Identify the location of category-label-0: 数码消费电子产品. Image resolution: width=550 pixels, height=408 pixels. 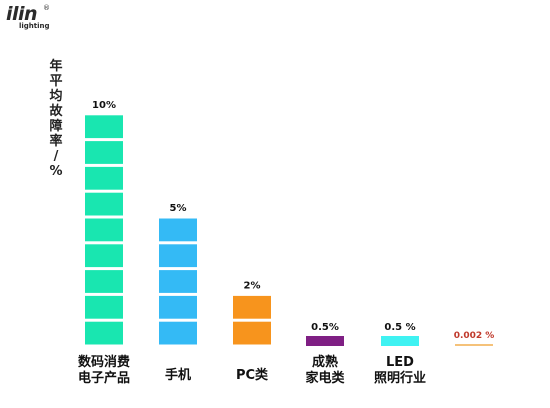
(104, 370).